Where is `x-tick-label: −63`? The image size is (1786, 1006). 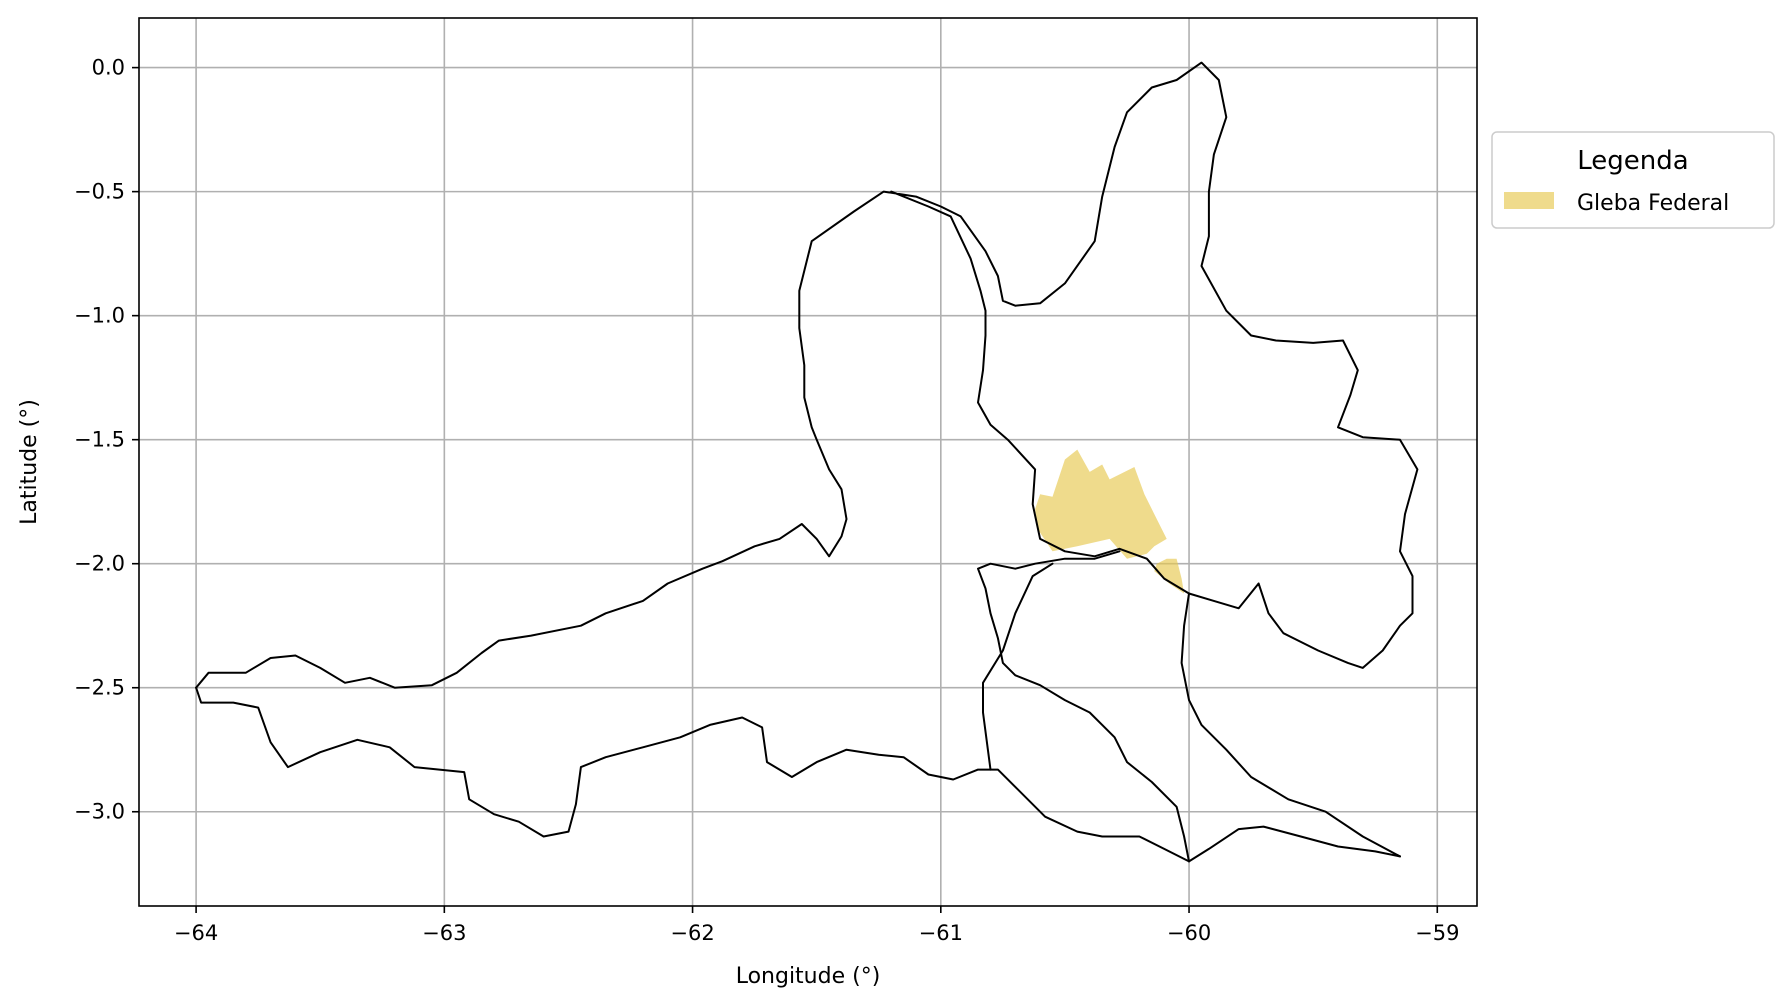 x-tick-label: −63 is located at coordinates (444, 933).